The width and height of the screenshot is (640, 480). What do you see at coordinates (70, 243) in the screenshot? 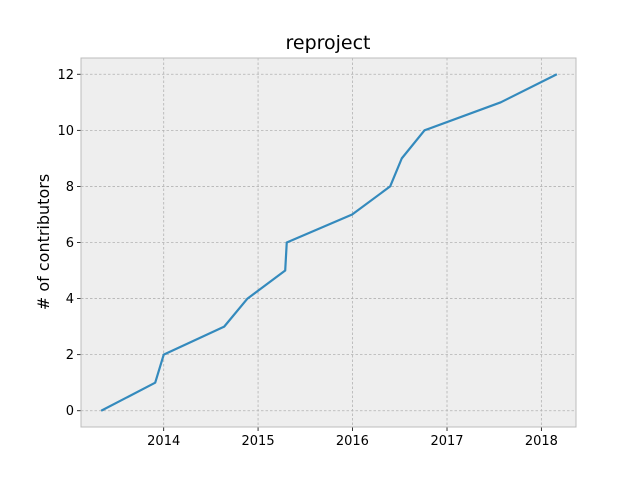
I see `y-tick-label: 6` at bounding box center [70, 243].